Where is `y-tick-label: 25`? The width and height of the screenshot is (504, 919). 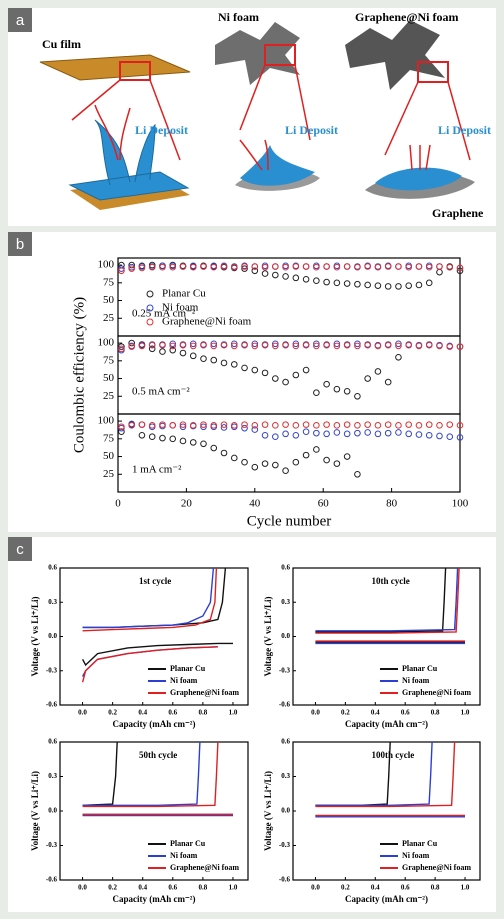 y-tick-label: 25 is located at coordinates (109, 396).